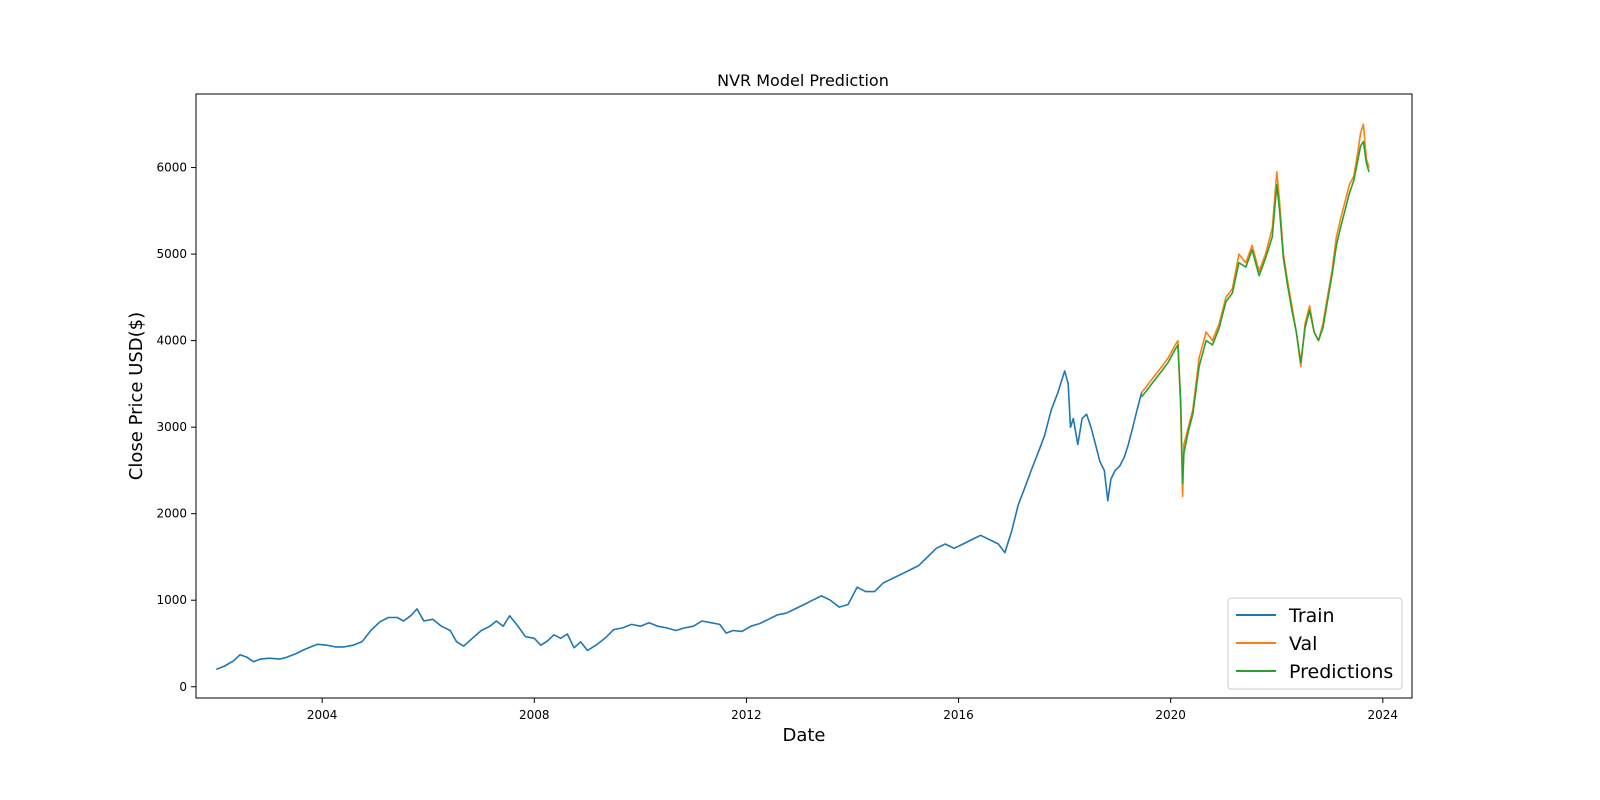  Describe the element at coordinates (171, 514) in the screenshot. I see `y-tick-label: 2000` at that location.